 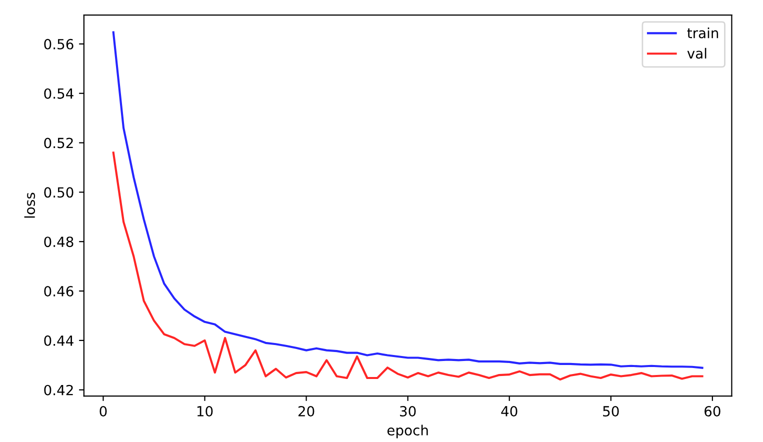 What do you see at coordinates (59, 44) in the screenshot?
I see `y-tick-label: 0.56` at bounding box center [59, 44].